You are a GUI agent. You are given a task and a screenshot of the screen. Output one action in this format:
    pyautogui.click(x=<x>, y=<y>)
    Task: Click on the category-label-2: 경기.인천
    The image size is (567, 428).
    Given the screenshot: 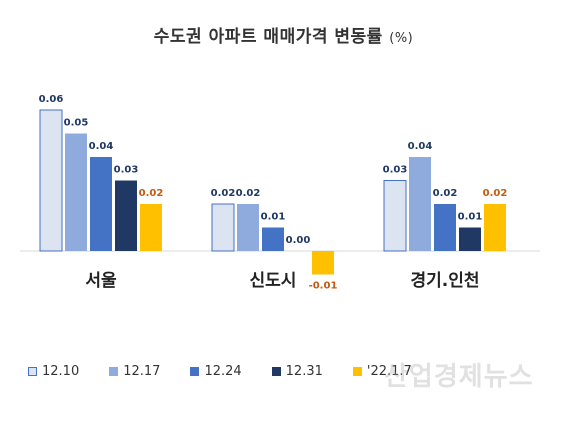 What is the action you would take?
    pyautogui.click(x=444, y=281)
    